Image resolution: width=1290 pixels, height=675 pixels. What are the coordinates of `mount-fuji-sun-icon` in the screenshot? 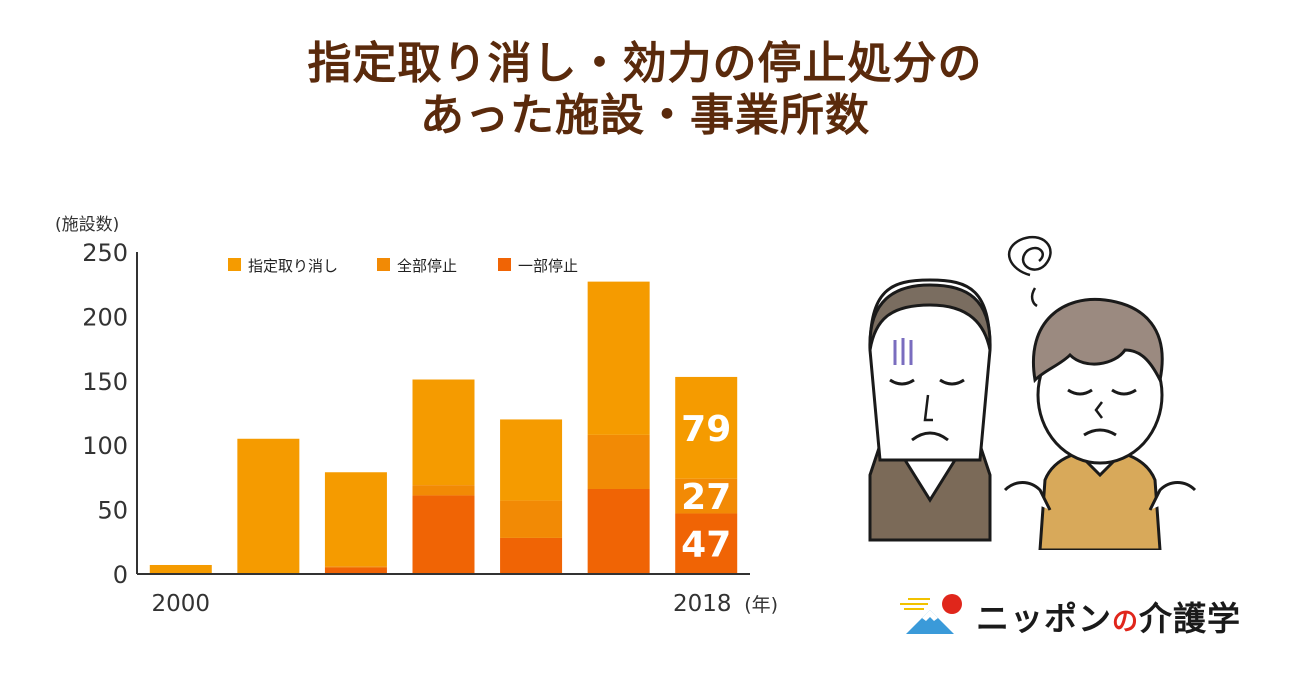 It's located at (931, 614).